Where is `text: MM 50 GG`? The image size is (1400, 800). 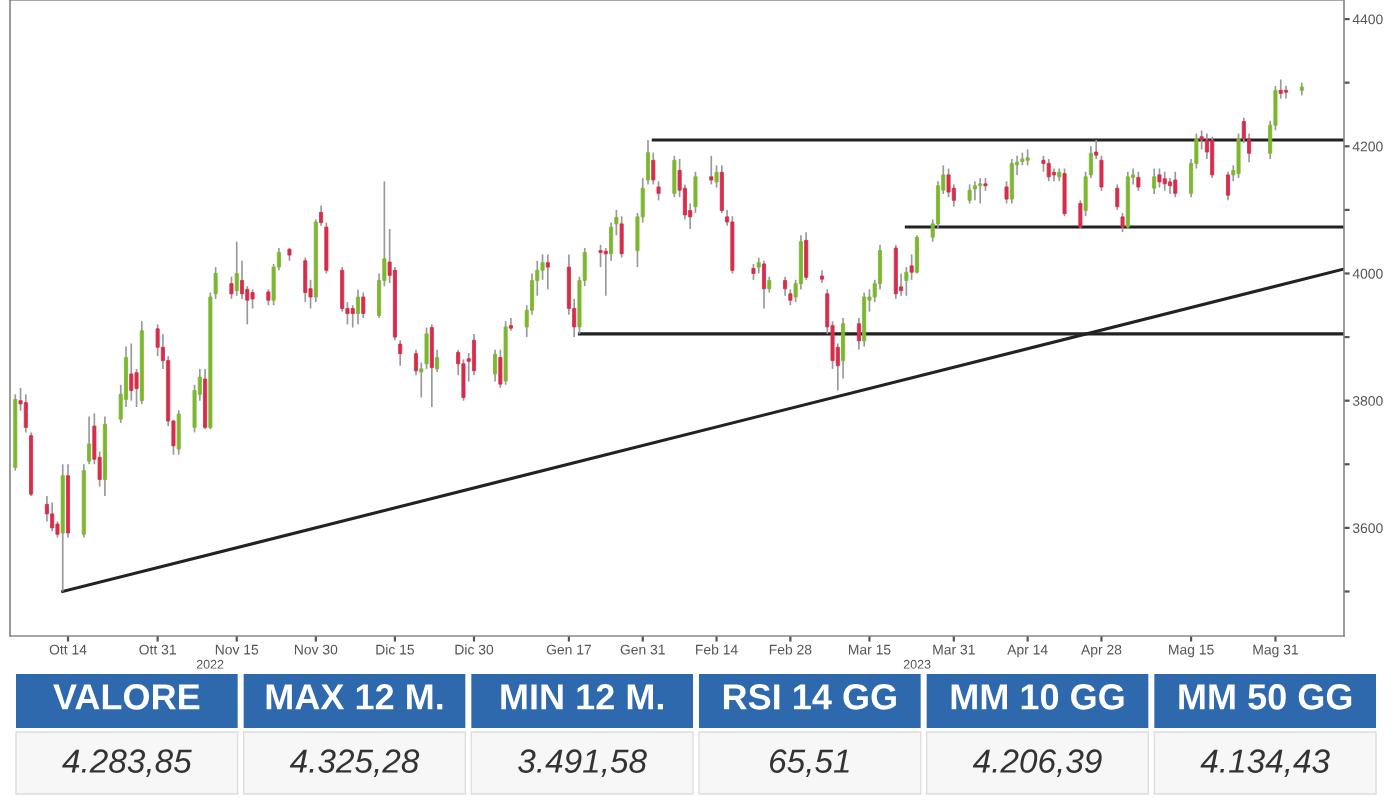 text: MM 50 GG is located at coordinates (1265, 697).